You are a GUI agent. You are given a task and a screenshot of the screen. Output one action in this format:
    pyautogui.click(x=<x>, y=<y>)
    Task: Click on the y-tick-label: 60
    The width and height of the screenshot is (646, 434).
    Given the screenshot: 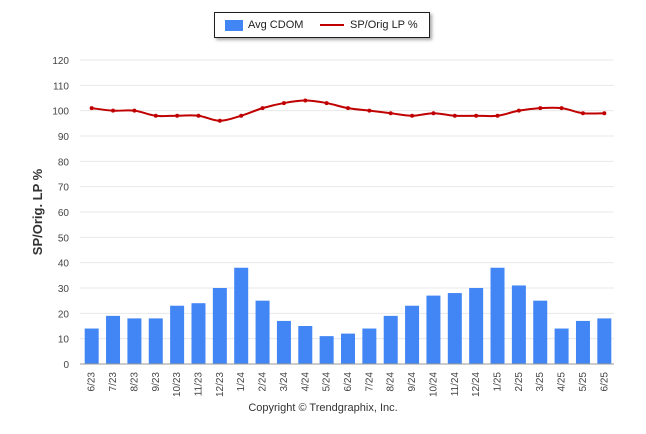 What is the action you would take?
    pyautogui.click(x=64, y=213)
    